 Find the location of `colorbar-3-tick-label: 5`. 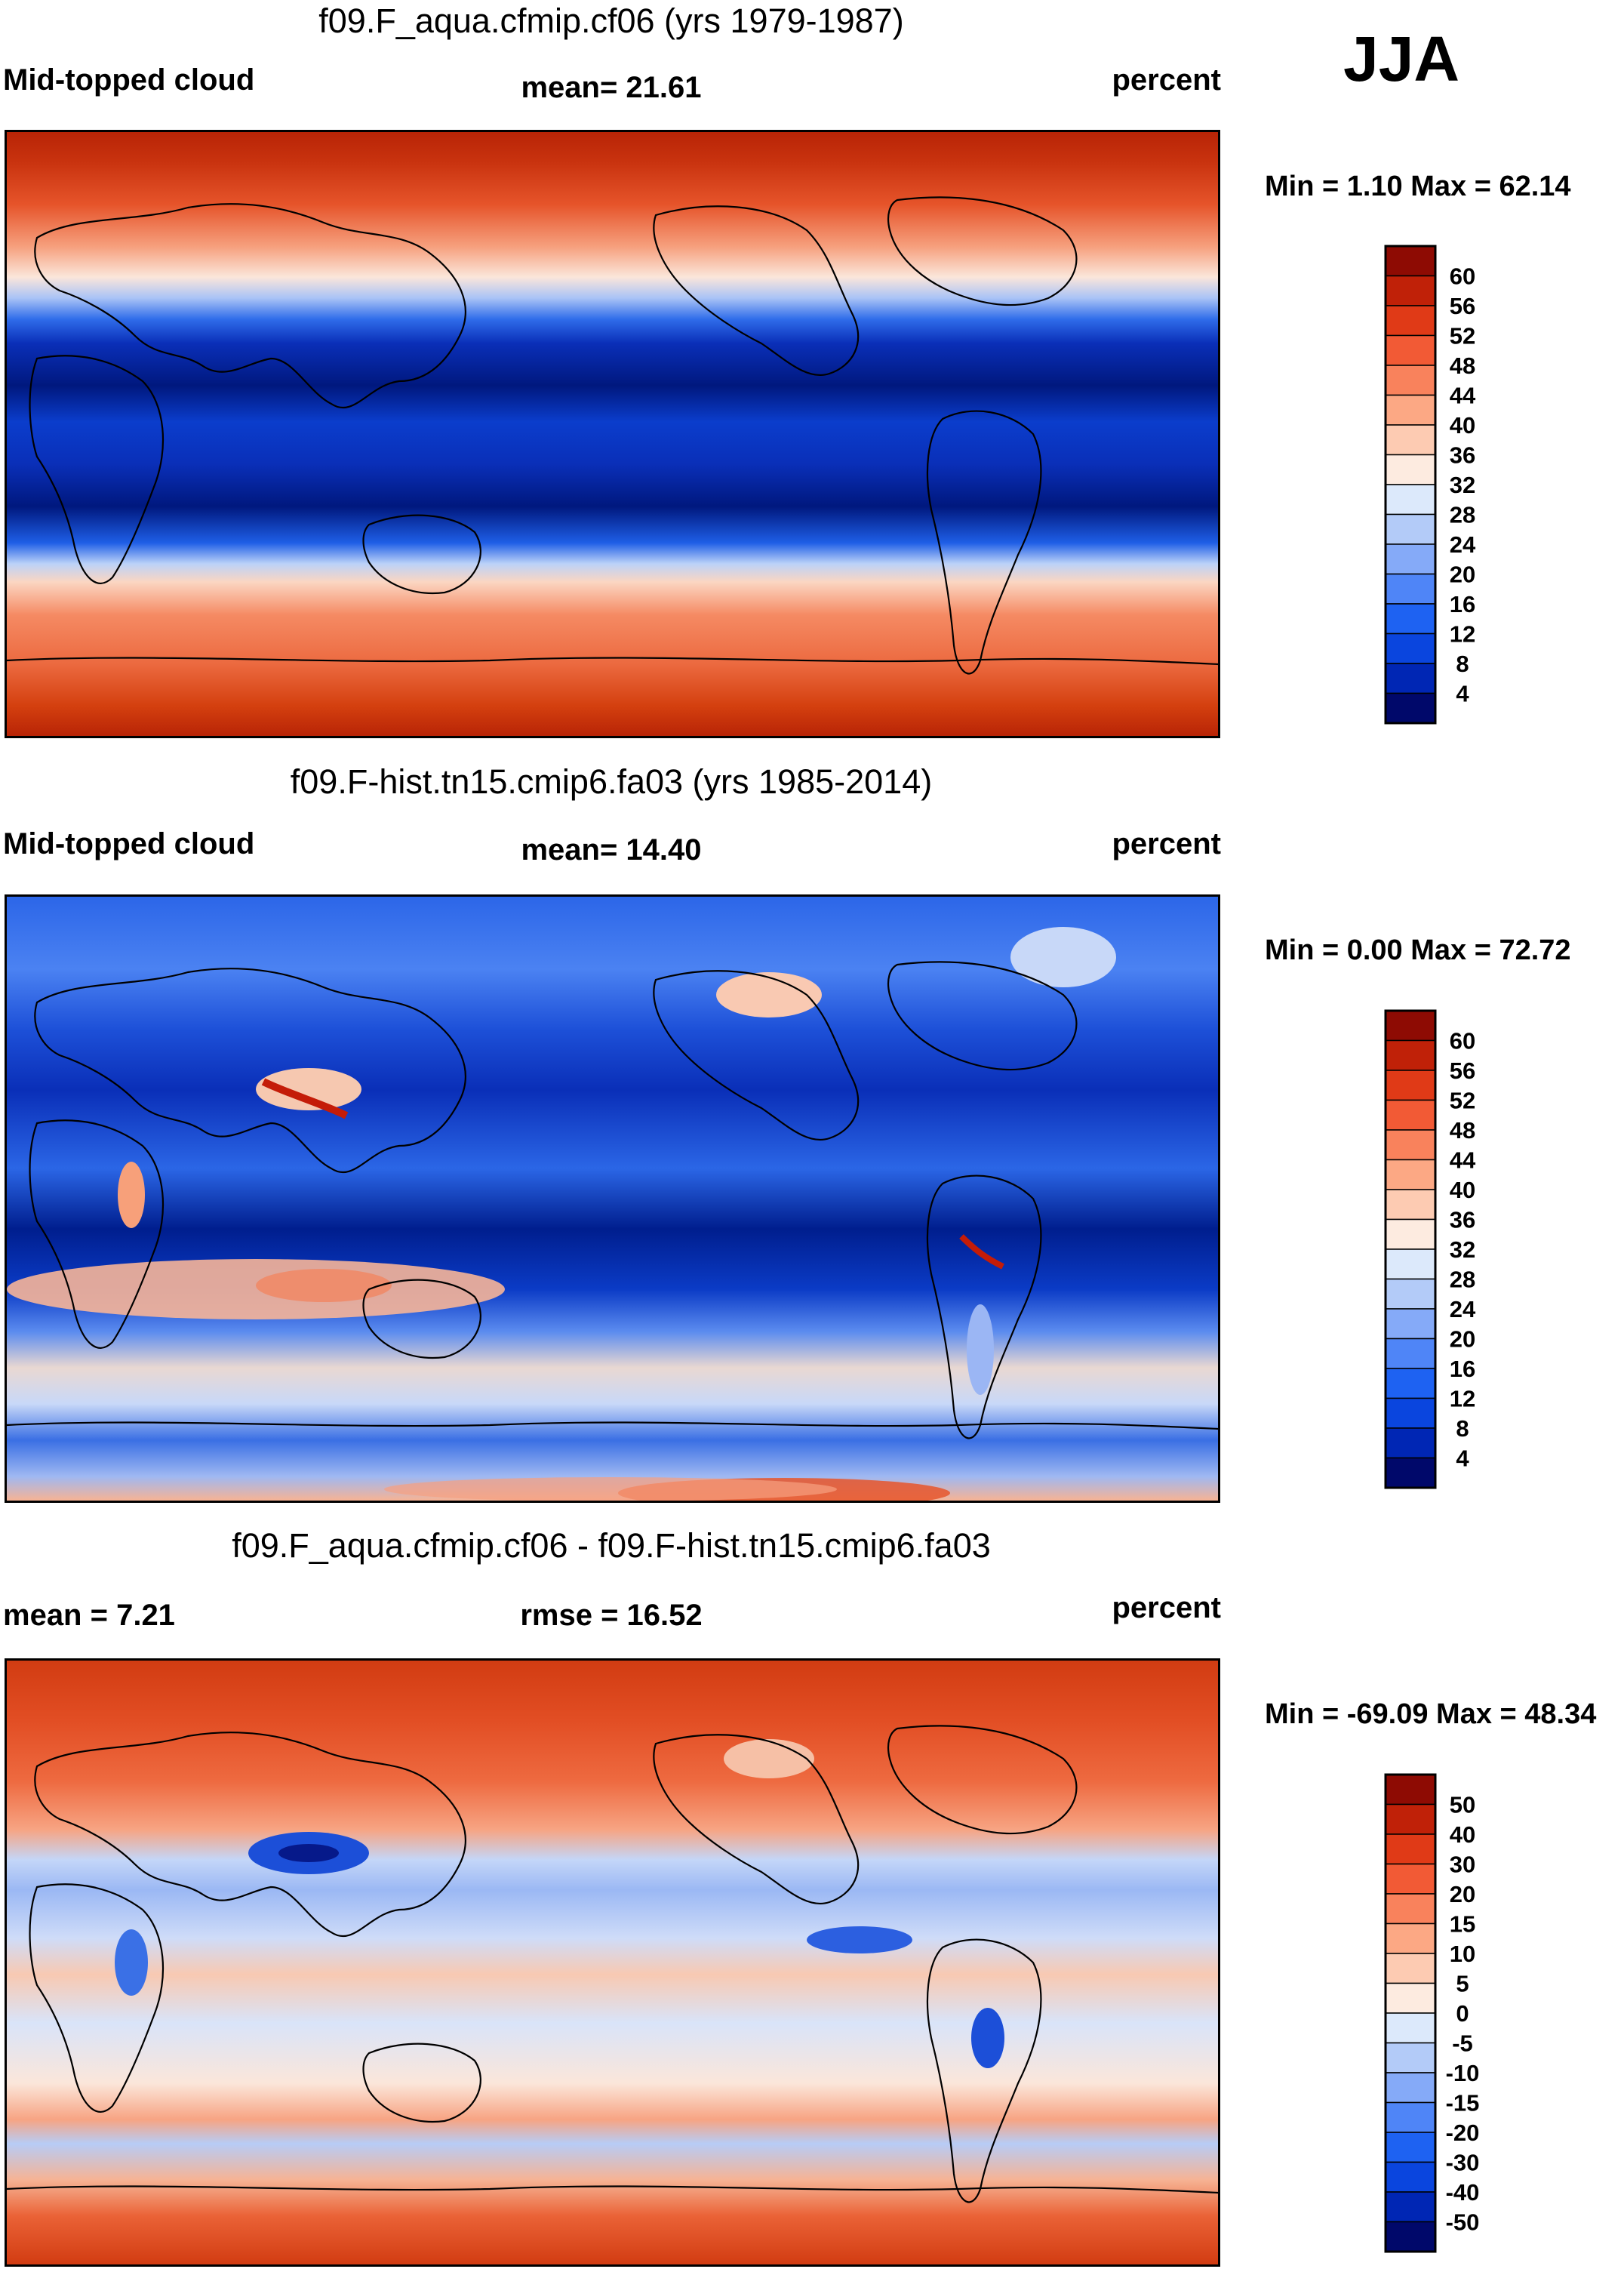

colorbar-3-tick-label: 5 is located at coordinates (1462, 1984).